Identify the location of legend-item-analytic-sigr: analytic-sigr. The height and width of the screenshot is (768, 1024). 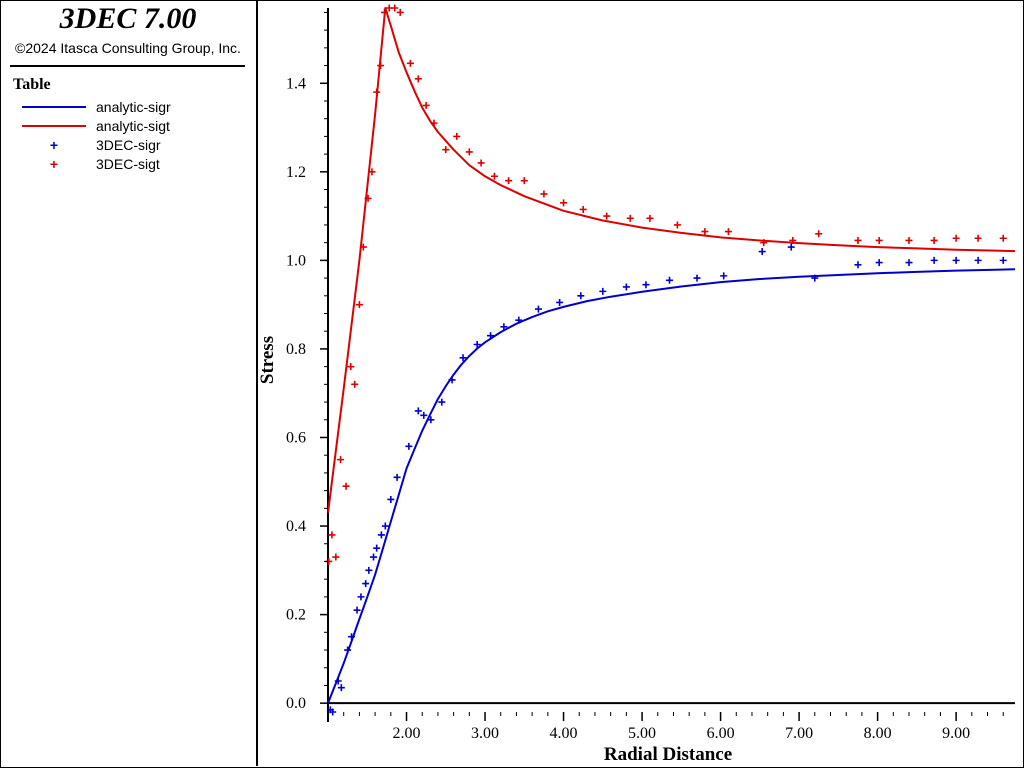
(128, 107).